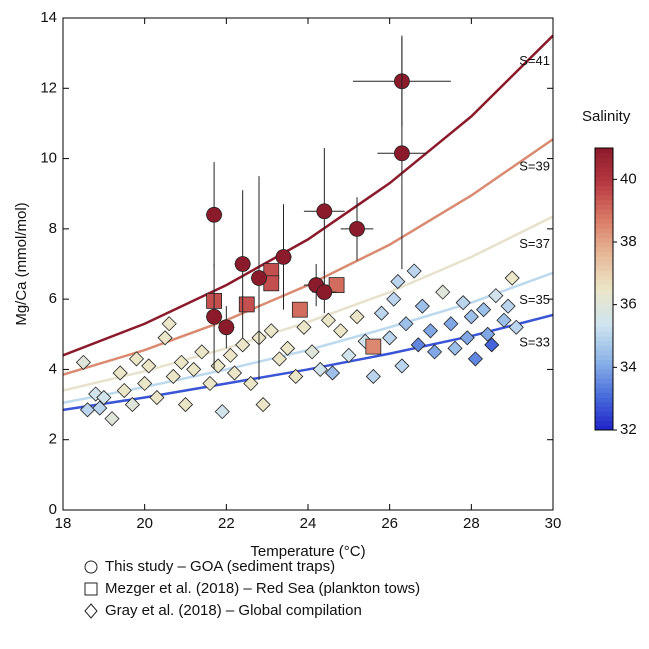 The height and width of the screenshot is (649, 649). I want to click on y-tick-label: 2, so click(53, 439).